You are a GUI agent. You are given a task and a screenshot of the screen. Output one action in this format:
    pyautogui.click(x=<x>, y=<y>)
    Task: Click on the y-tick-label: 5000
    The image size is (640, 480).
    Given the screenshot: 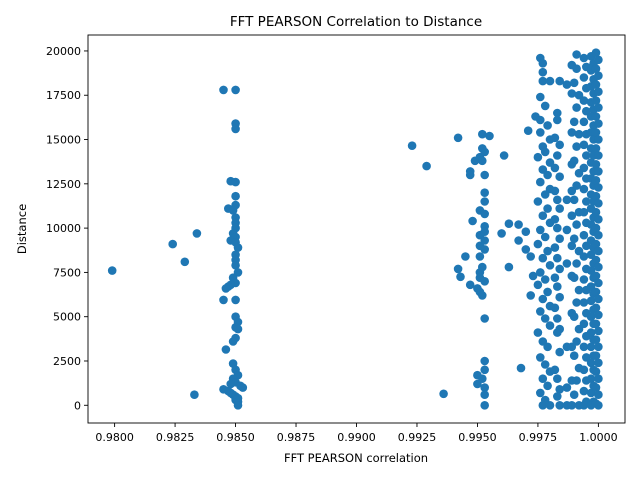 What is the action you would take?
    pyautogui.click(x=67, y=317)
    